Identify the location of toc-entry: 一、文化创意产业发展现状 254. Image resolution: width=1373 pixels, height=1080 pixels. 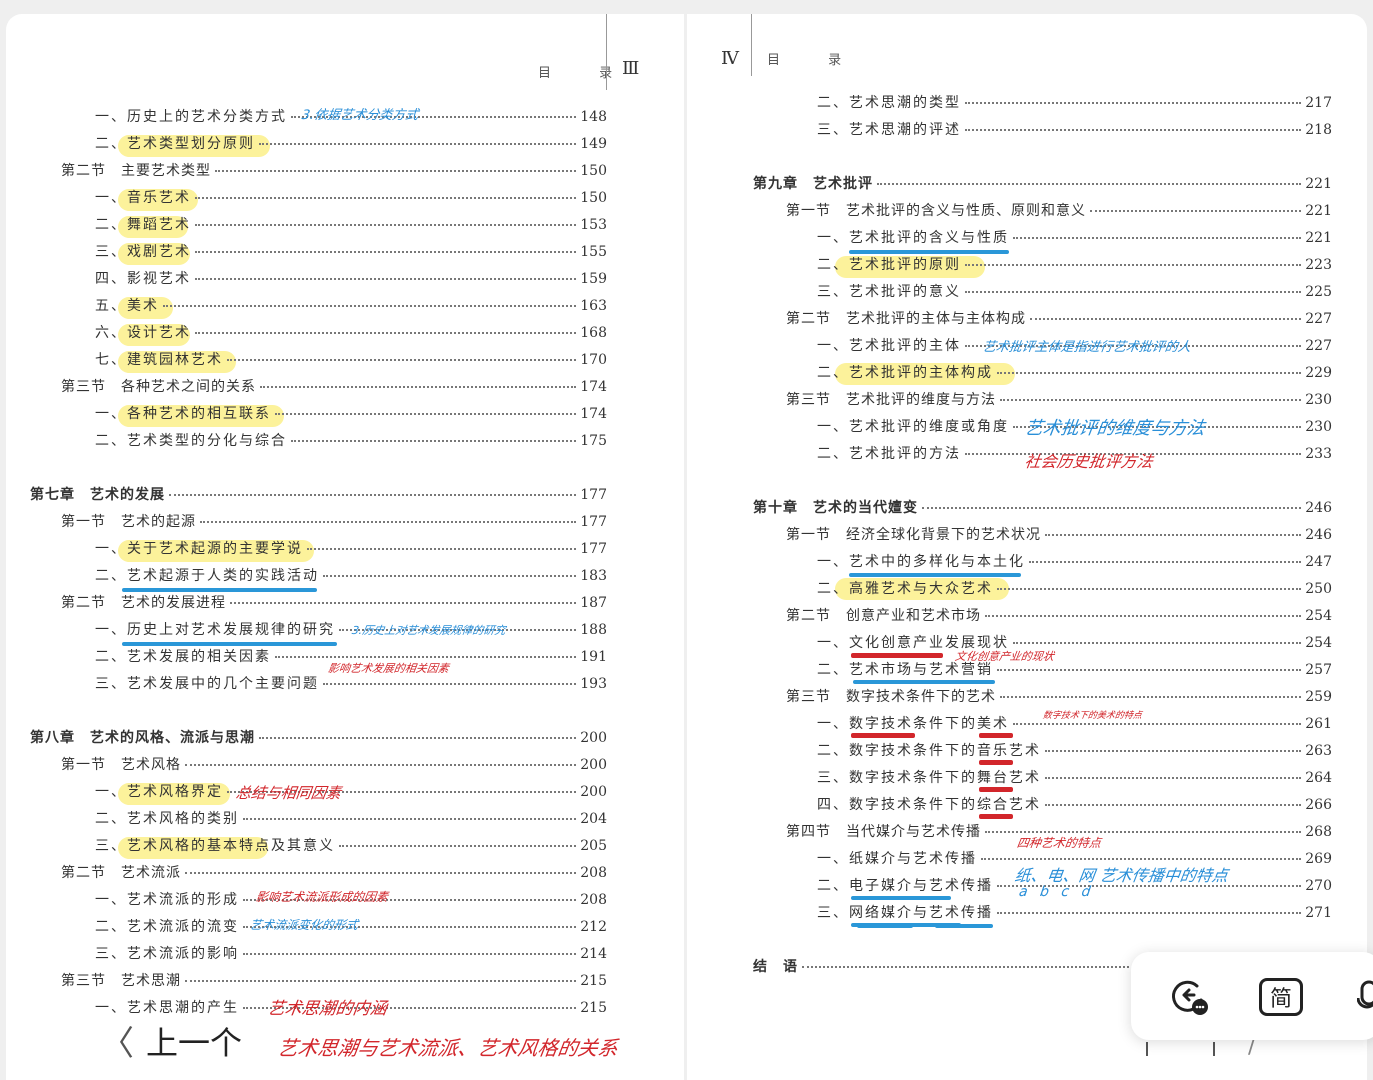
(1074, 643).